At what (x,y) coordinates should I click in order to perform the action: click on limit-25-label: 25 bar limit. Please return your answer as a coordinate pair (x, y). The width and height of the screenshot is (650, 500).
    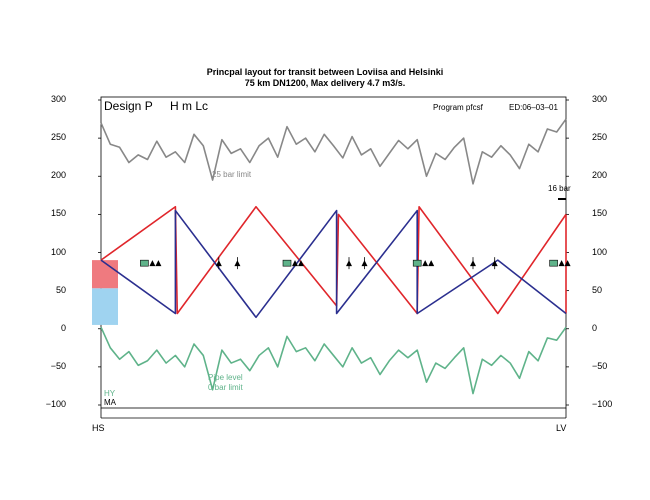
    Looking at the image, I should click on (232, 174).